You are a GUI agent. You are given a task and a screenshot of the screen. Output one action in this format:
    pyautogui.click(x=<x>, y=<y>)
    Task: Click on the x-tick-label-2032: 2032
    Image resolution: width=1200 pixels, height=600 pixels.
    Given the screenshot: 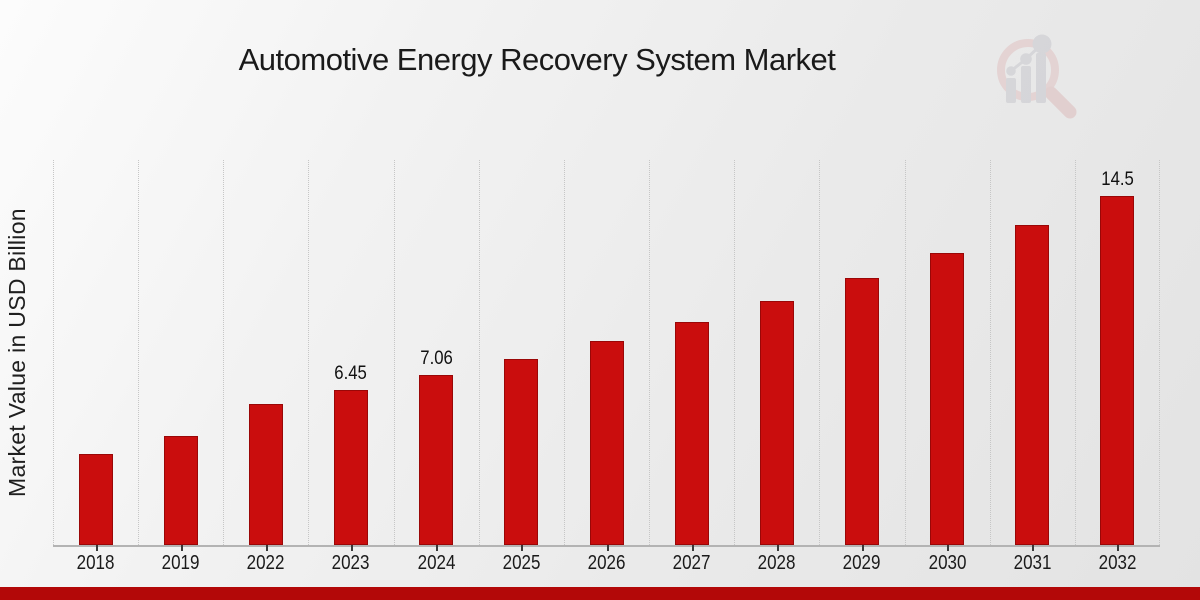 What is the action you would take?
    pyautogui.click(x=1117, y=563)
    